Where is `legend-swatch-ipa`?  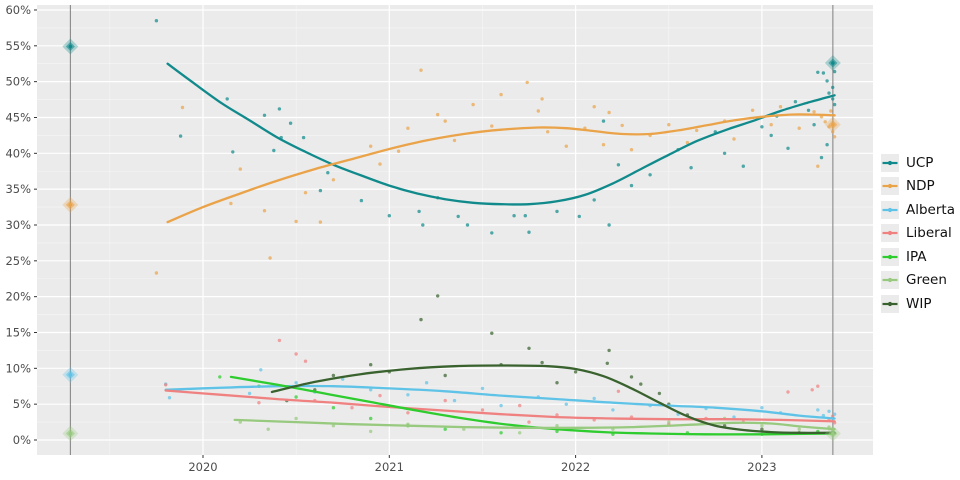
legend-swatch-ipa is located at coordinates (890, 256).